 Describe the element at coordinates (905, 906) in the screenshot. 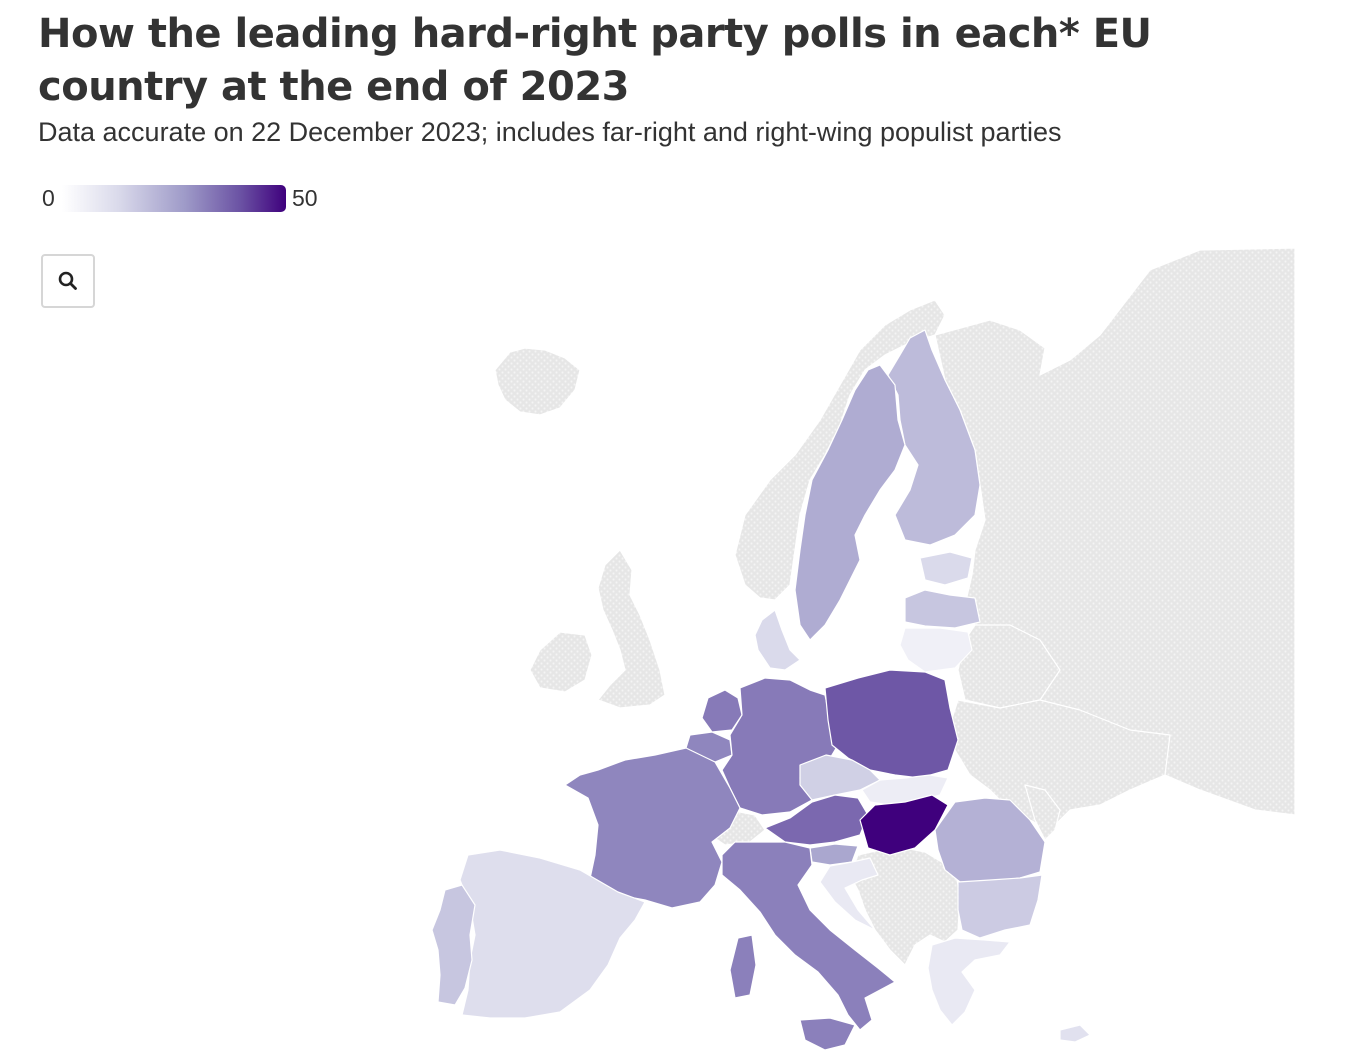

I see `non-eu-balkans` at that location.